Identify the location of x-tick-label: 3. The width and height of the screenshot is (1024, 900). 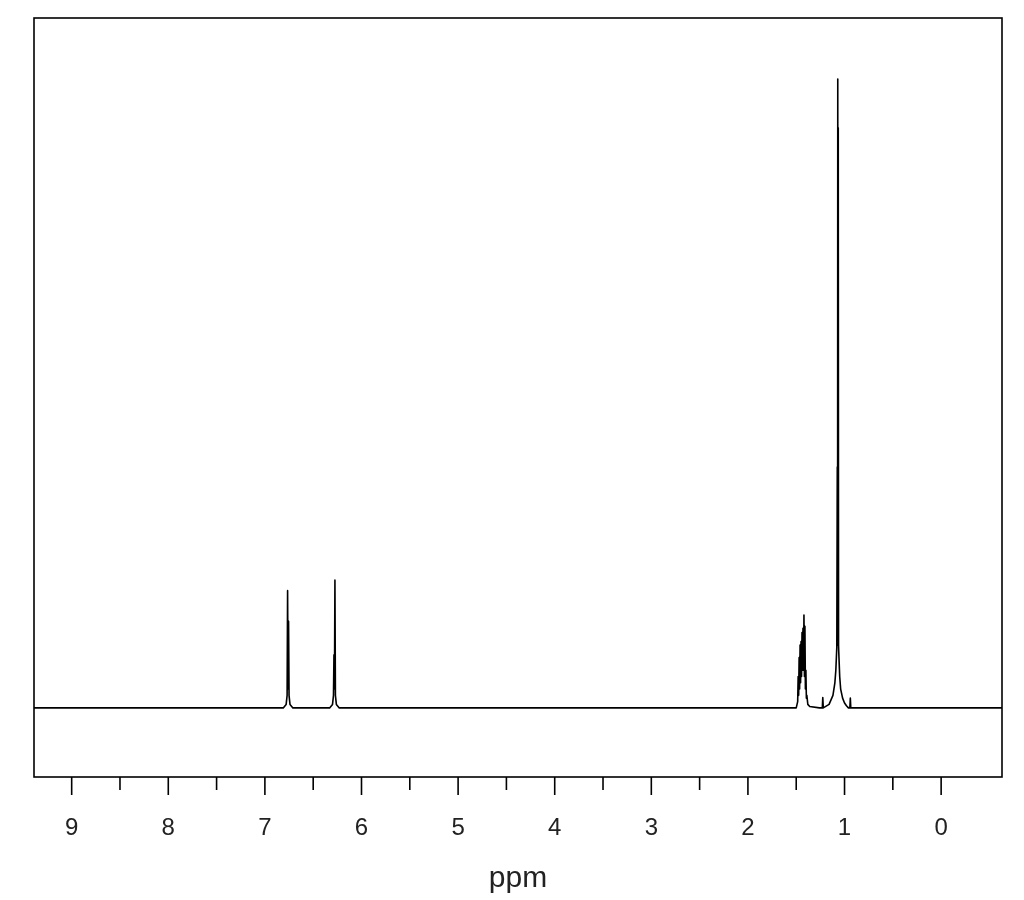
(651, 826).